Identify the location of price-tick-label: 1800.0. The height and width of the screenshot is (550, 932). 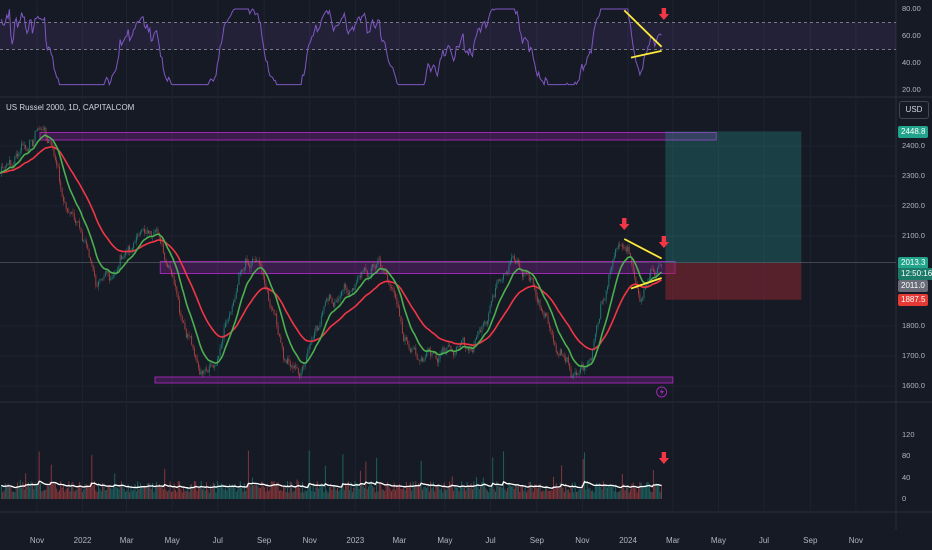
(913, 325).